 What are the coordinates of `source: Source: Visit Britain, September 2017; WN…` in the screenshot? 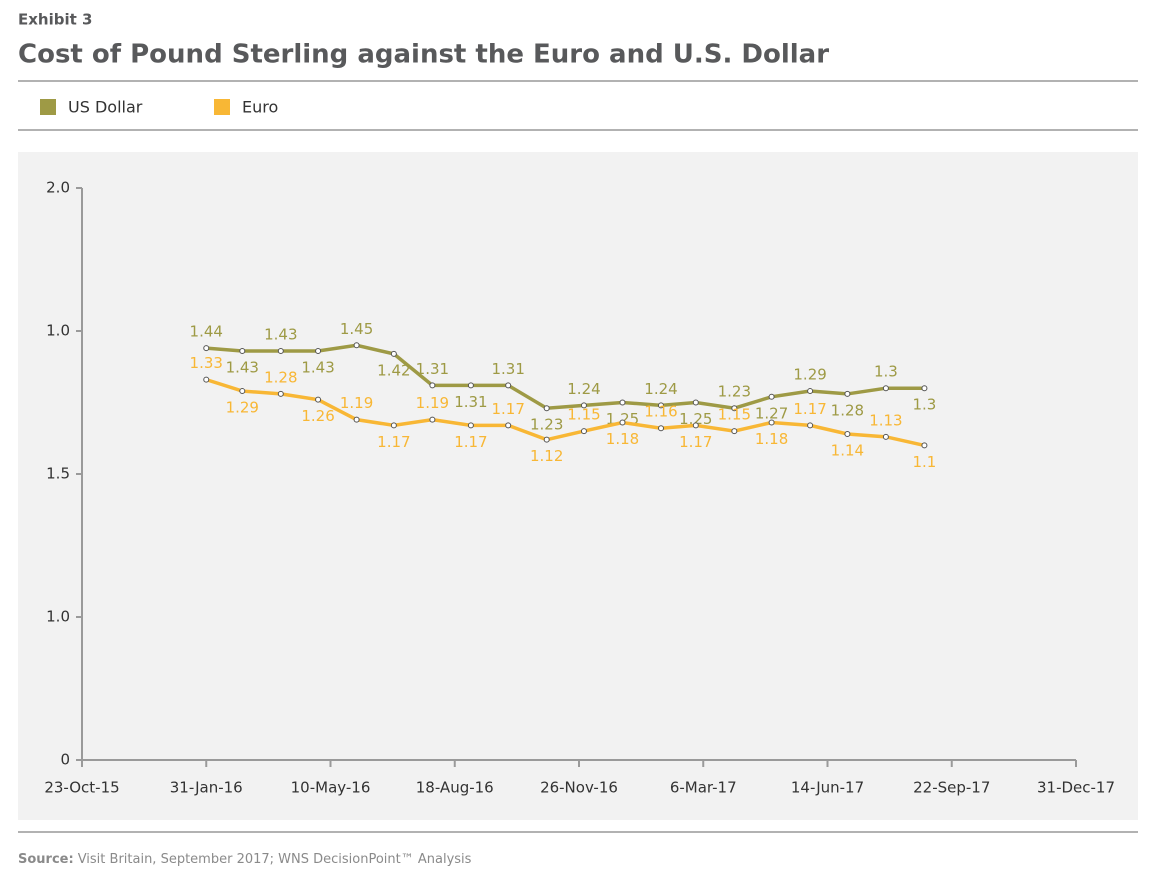 It's located at (245, 859).